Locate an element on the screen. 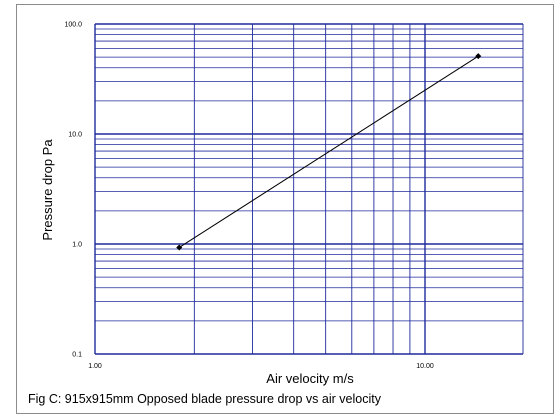  y-axis-label: Pressure drop Pa is located at coordinates (47, 190).